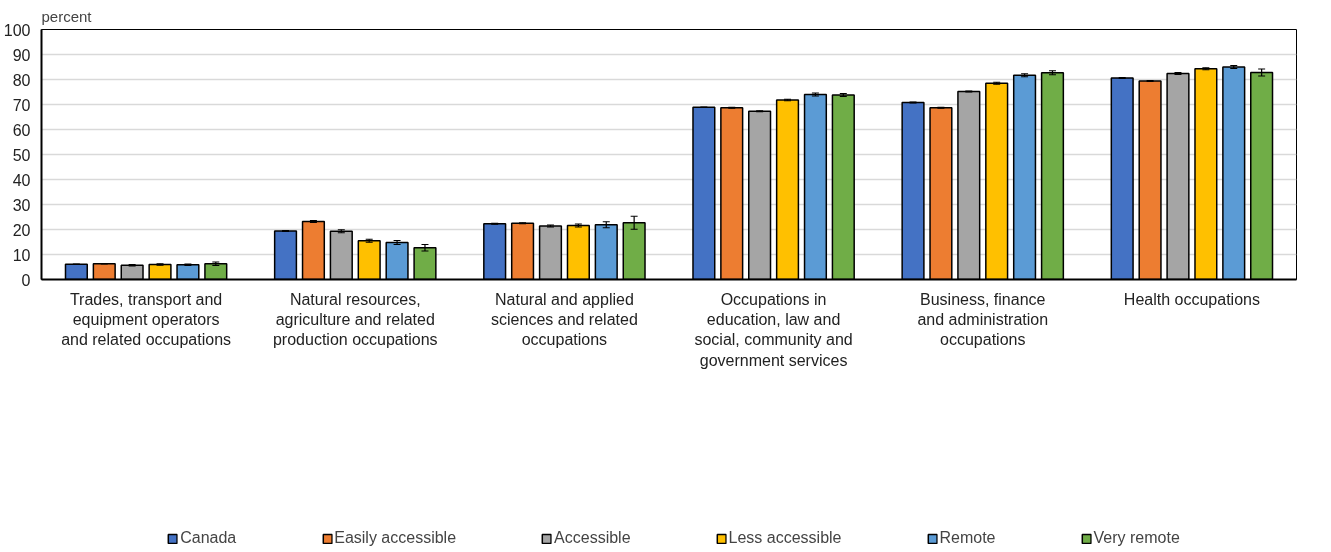 This screenshot has height=552, width=1331. What do you see at coordinates (21, 230) in the screenshot?
I see `y-tick-label: 20` at bounding box center [21, 230].